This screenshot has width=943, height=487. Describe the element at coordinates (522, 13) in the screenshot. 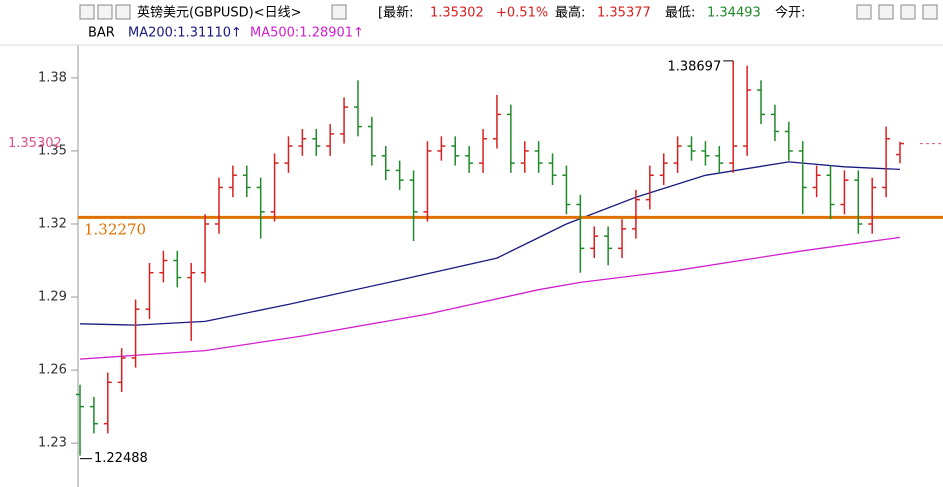

I see `quote-change: +0.51%` at that location.